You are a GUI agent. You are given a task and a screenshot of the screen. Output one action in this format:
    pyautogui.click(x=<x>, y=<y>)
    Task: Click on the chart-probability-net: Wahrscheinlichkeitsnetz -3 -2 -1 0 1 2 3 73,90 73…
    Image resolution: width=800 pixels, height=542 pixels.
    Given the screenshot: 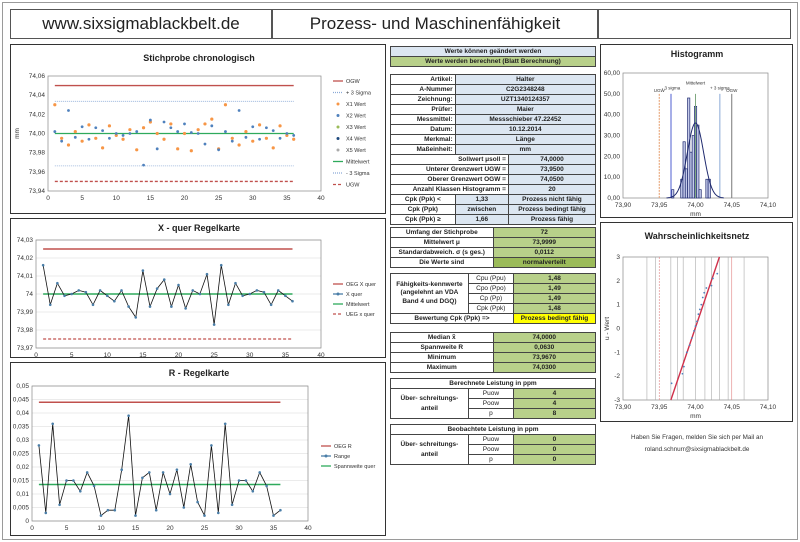 What is the action you would take?
    pyautogui.click(x=690, y=325)
    